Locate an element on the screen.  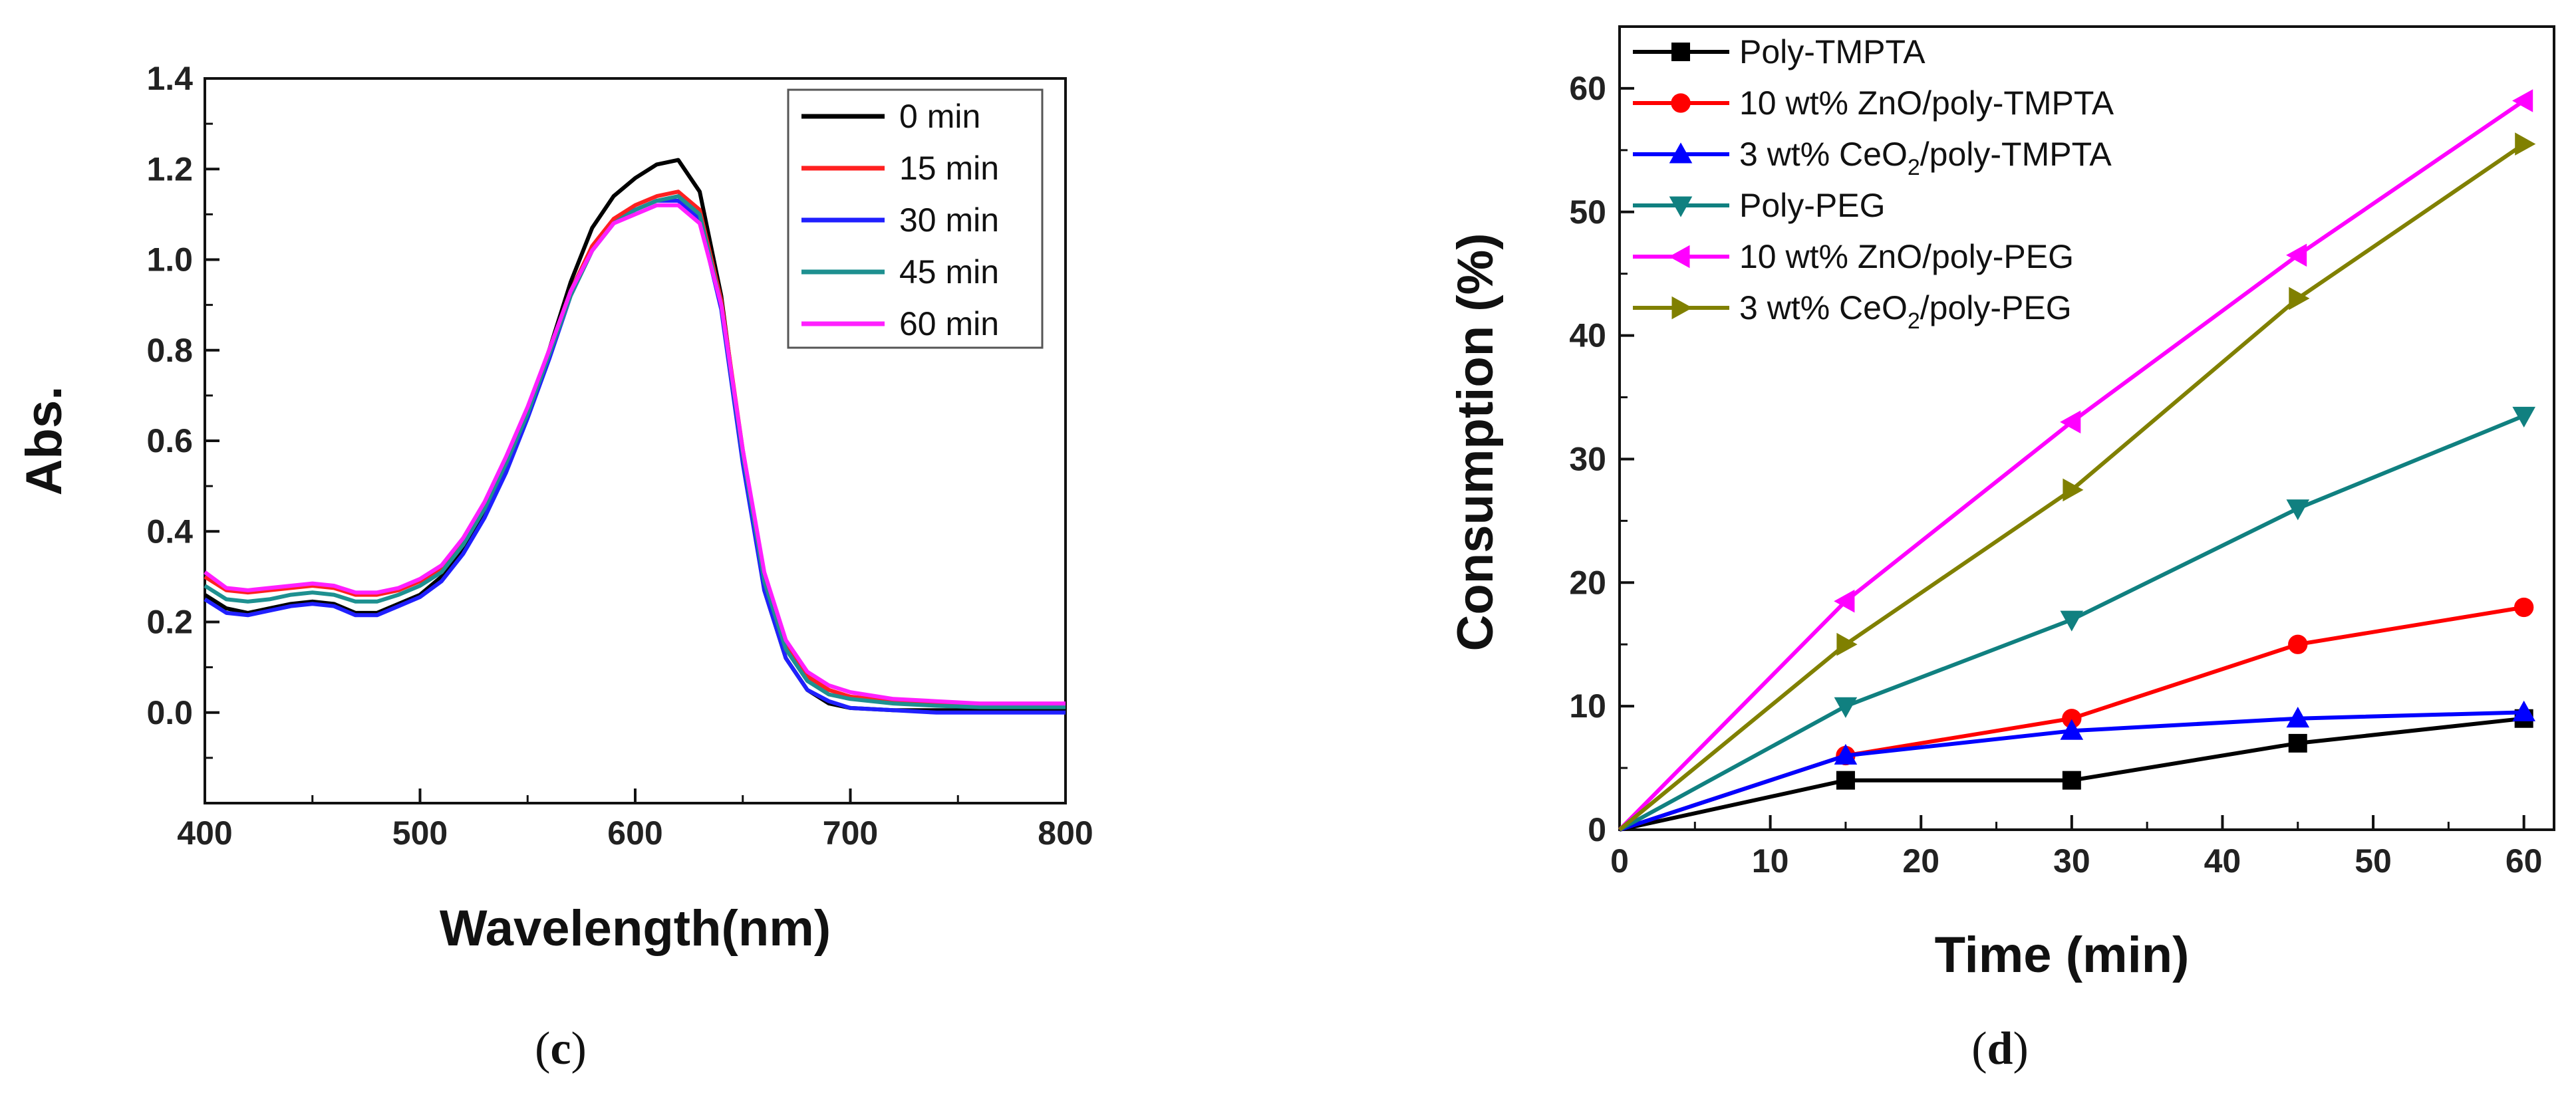
y-tick-label: 0.2 is located at coordinates (169, 622).